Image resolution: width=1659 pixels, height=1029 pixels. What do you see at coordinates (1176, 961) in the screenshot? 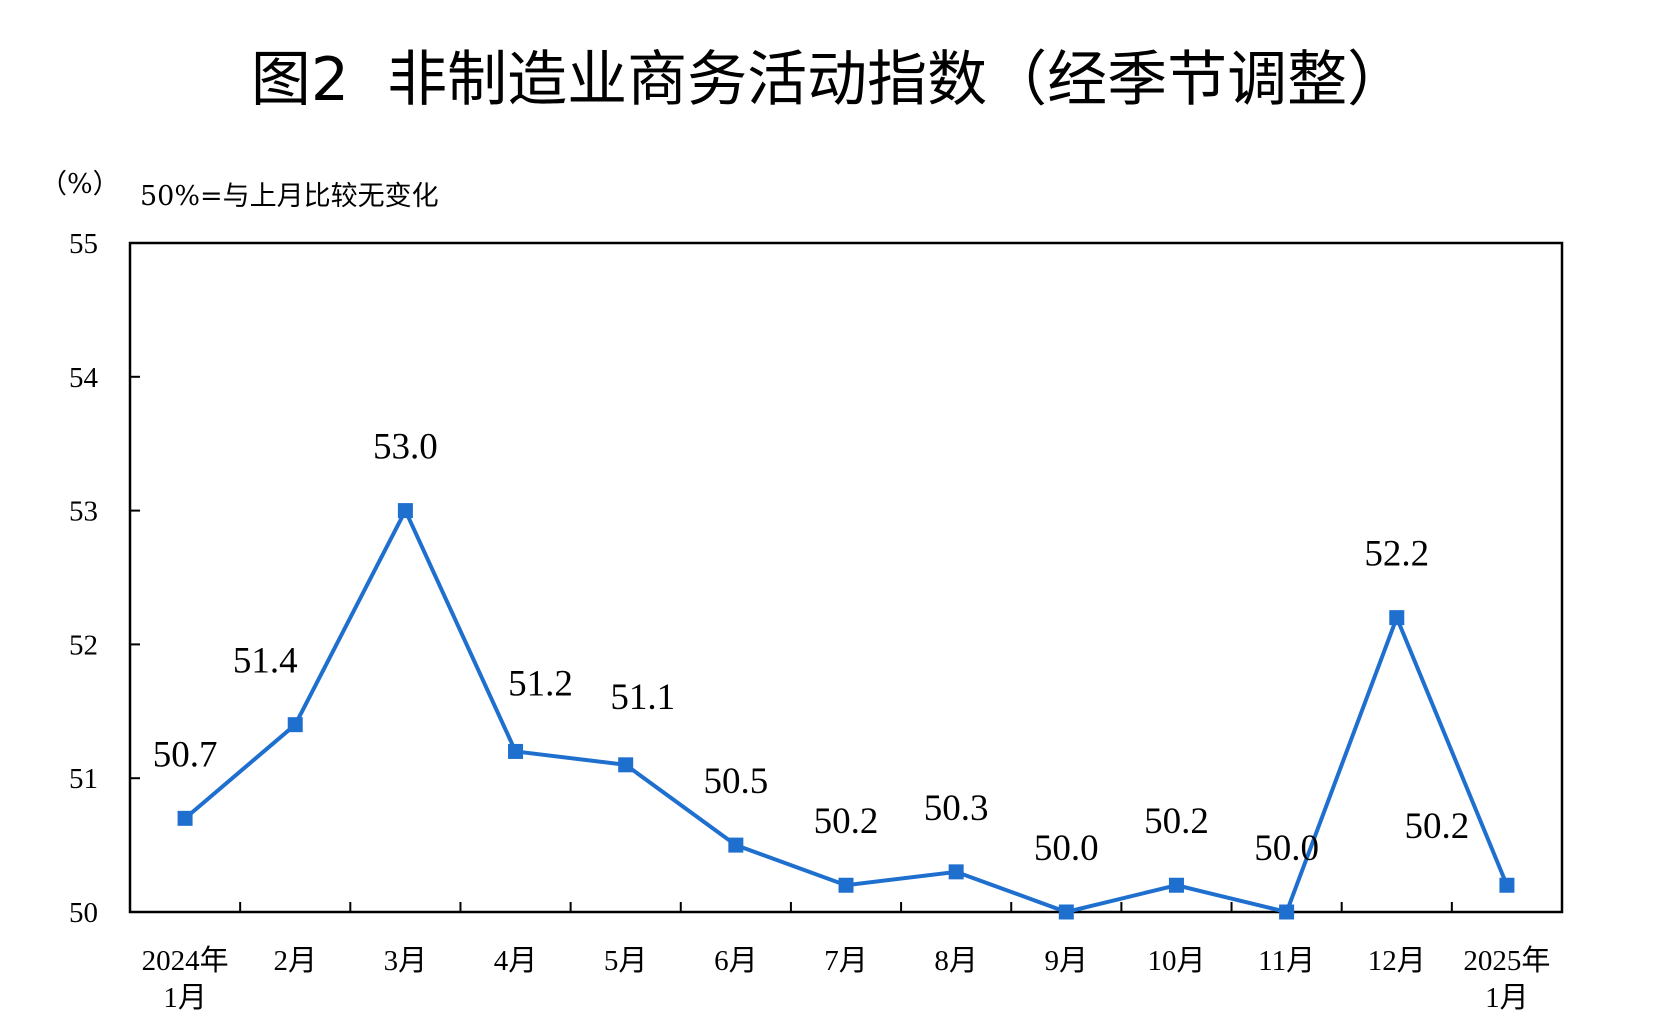
I see `x-tick-label: 10月` at bounding box center [1176, 961].